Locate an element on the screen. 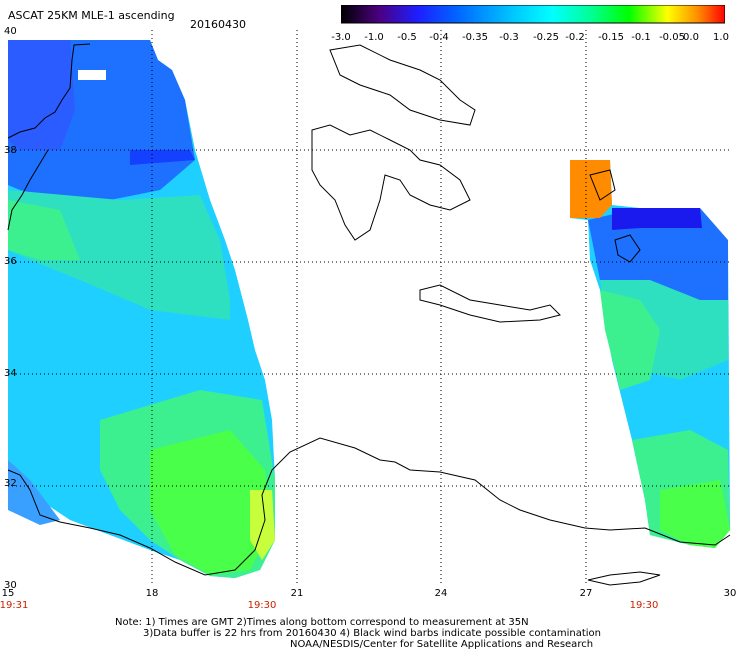 Image resolution: width=740 pixels, height=650 pixels. lat-label: 32 is located at coordinates (10, 483).